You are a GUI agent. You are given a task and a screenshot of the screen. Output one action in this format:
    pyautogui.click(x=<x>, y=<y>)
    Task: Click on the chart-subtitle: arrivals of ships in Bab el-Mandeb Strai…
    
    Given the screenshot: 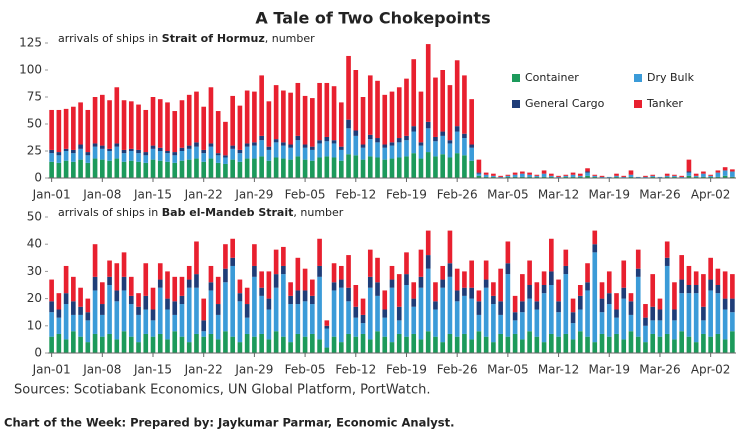 What is the action you would take?
    pyautogui.click(x=201, y=212)
    